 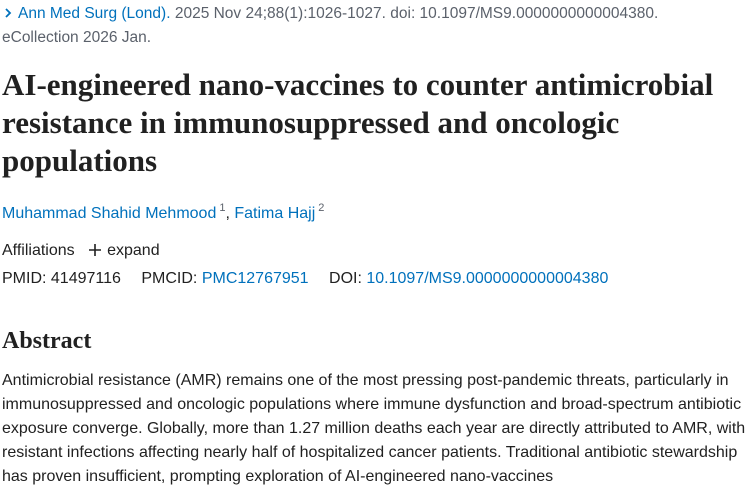 I want to click on journal-link: Ann Med Surg (Lond)., so click(x=86, y=13).